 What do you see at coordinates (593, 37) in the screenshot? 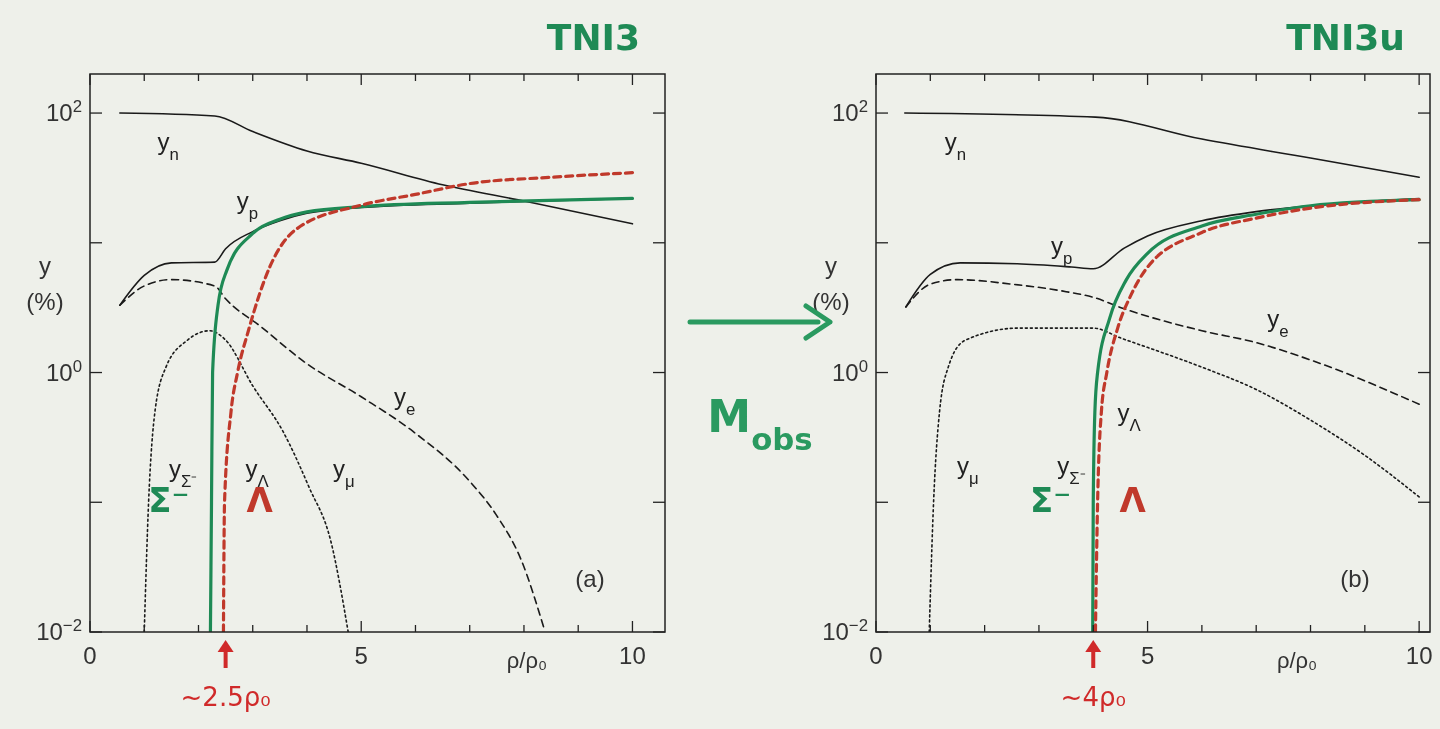
I see `chart-title: TNI3` at bounding box center [593, 37].